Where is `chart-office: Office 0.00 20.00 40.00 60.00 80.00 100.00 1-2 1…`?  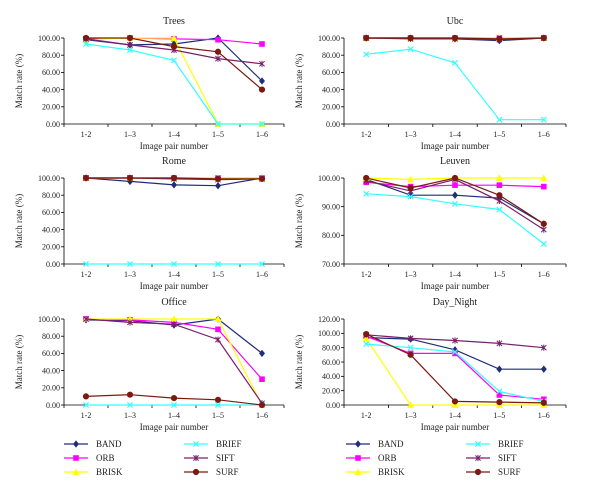 chart-office: Office 0.00 20.00 40.00 60.00 80.00 100.00 1-2 1… is located at coordinates (149, 364).